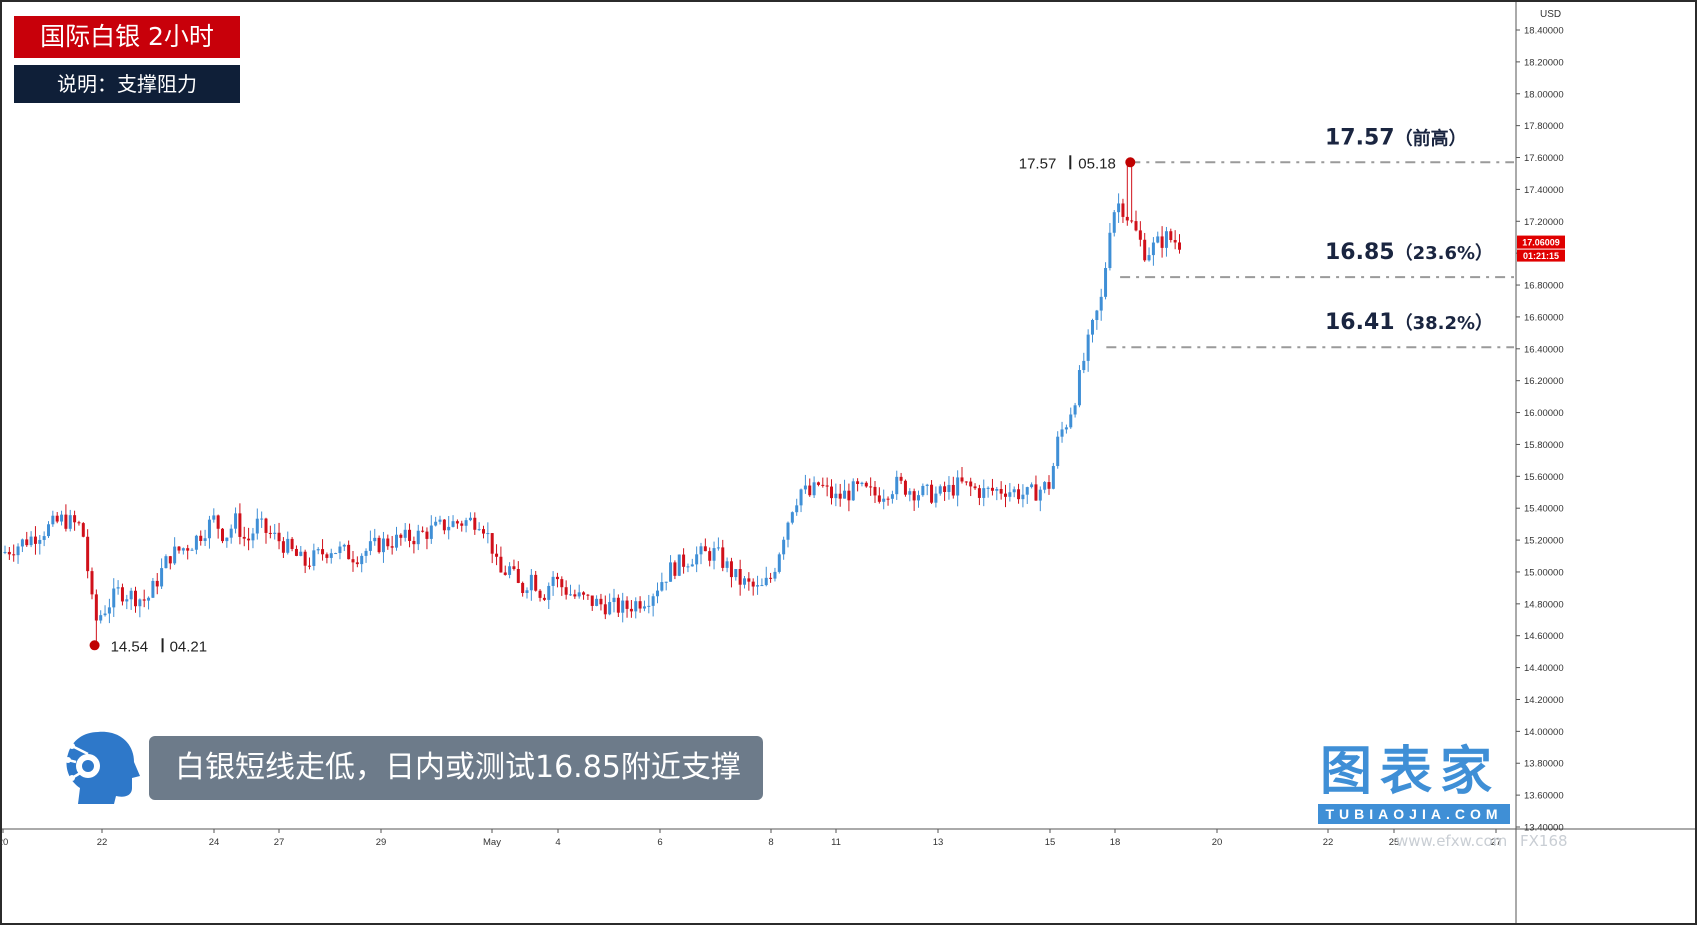 This screenshot has height=925, width=1697. What do you see at coordinates (1544, 94) in the screenshot?
I see `y-tick-label: 18.00000` at bounding box center [1544, 94].